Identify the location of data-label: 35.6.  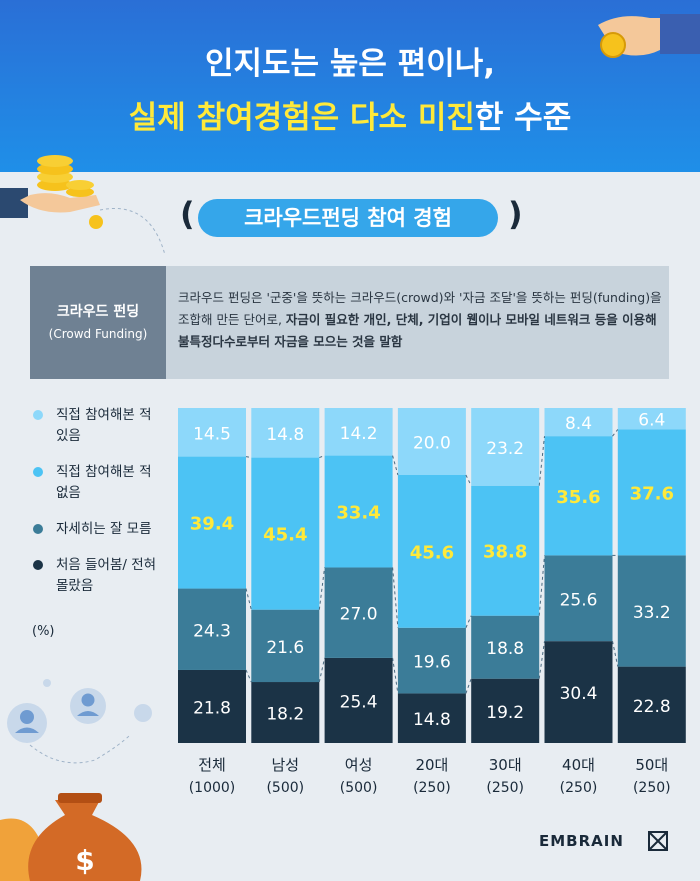
(578, 497).